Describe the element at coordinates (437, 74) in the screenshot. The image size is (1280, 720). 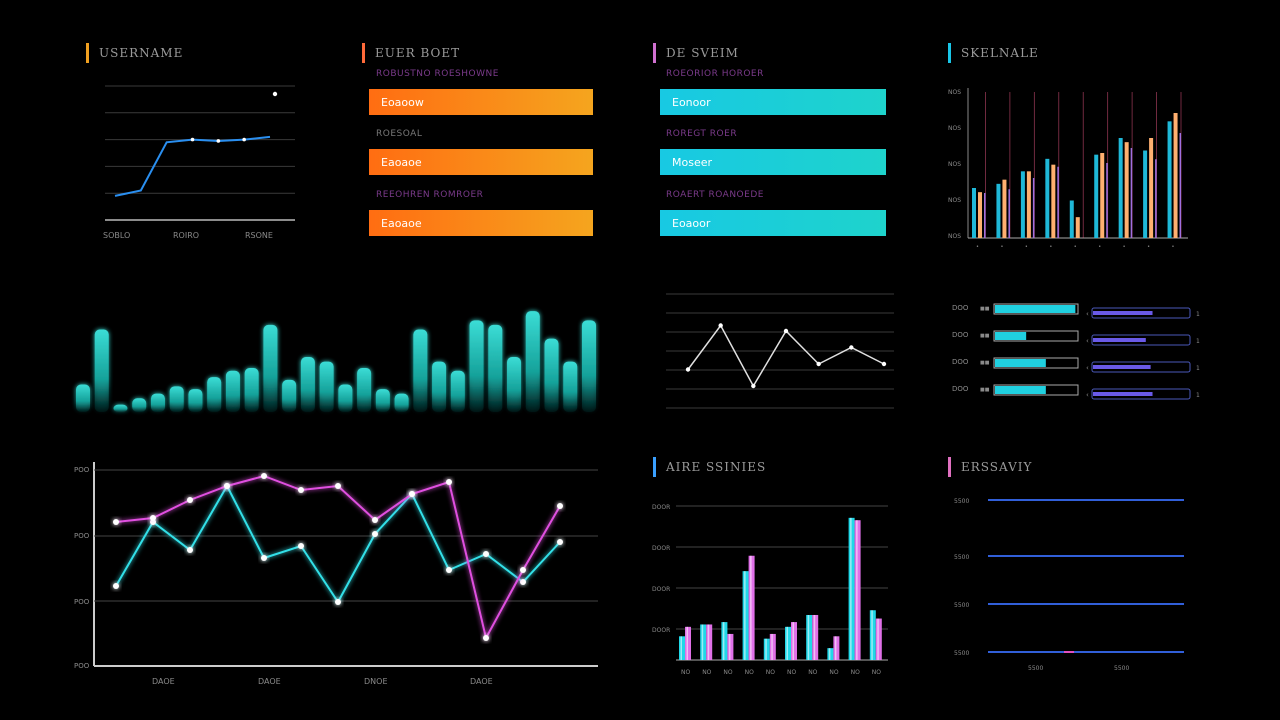
I see `kpi-sub-label: ROBUSTNO ROESHOWNE` at that location.